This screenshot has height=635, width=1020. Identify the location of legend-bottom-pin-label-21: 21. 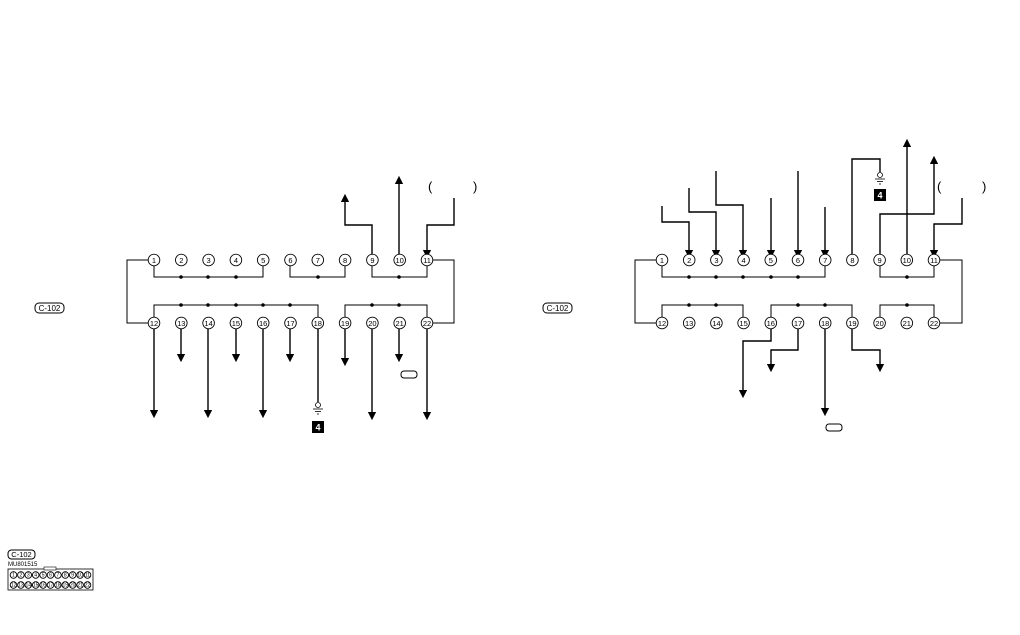
(80, 585).